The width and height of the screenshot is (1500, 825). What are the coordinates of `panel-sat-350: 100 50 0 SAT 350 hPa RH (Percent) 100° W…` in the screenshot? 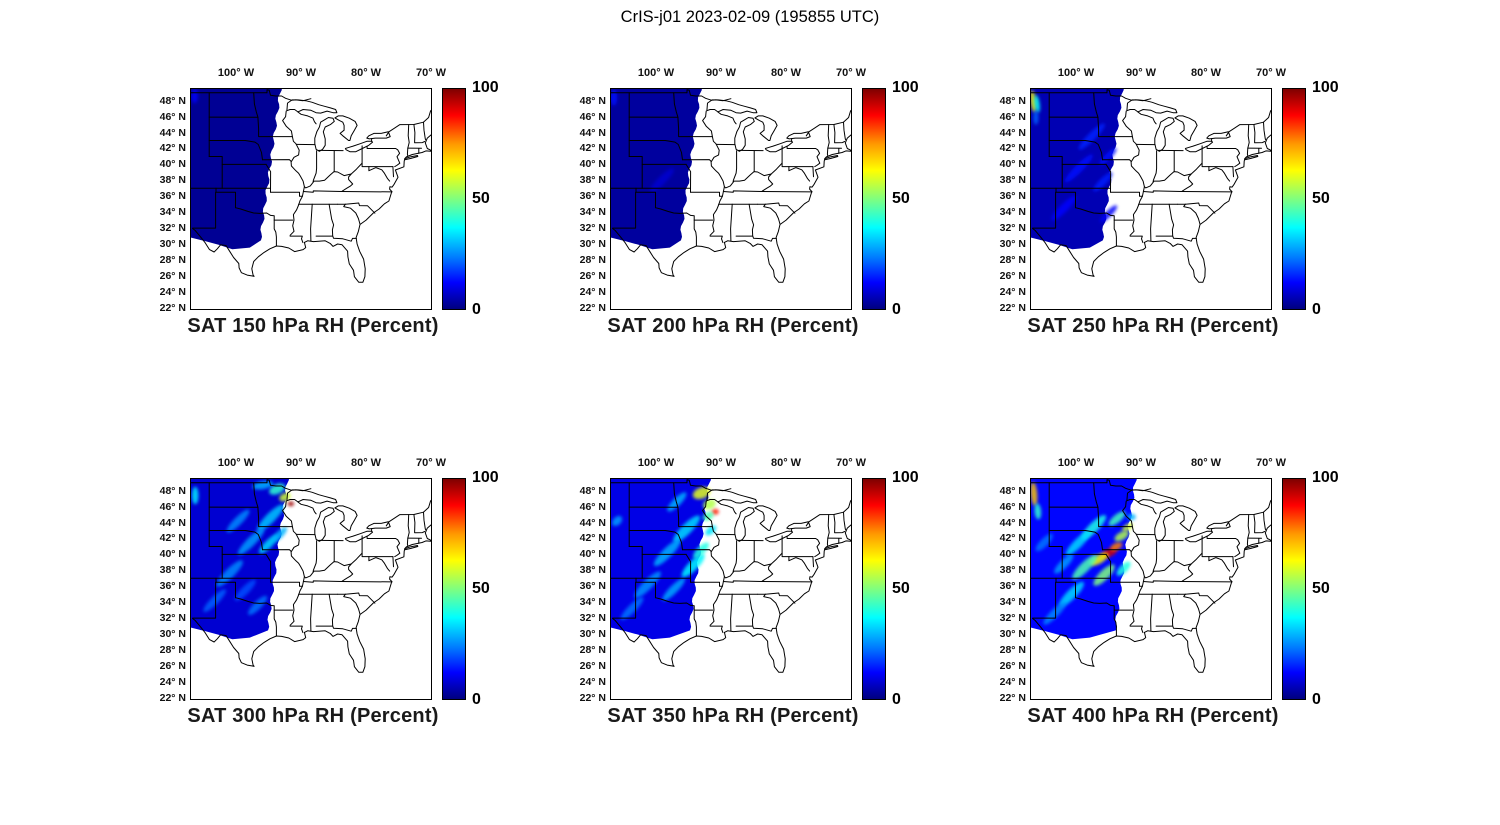 It's located at (778, 591).